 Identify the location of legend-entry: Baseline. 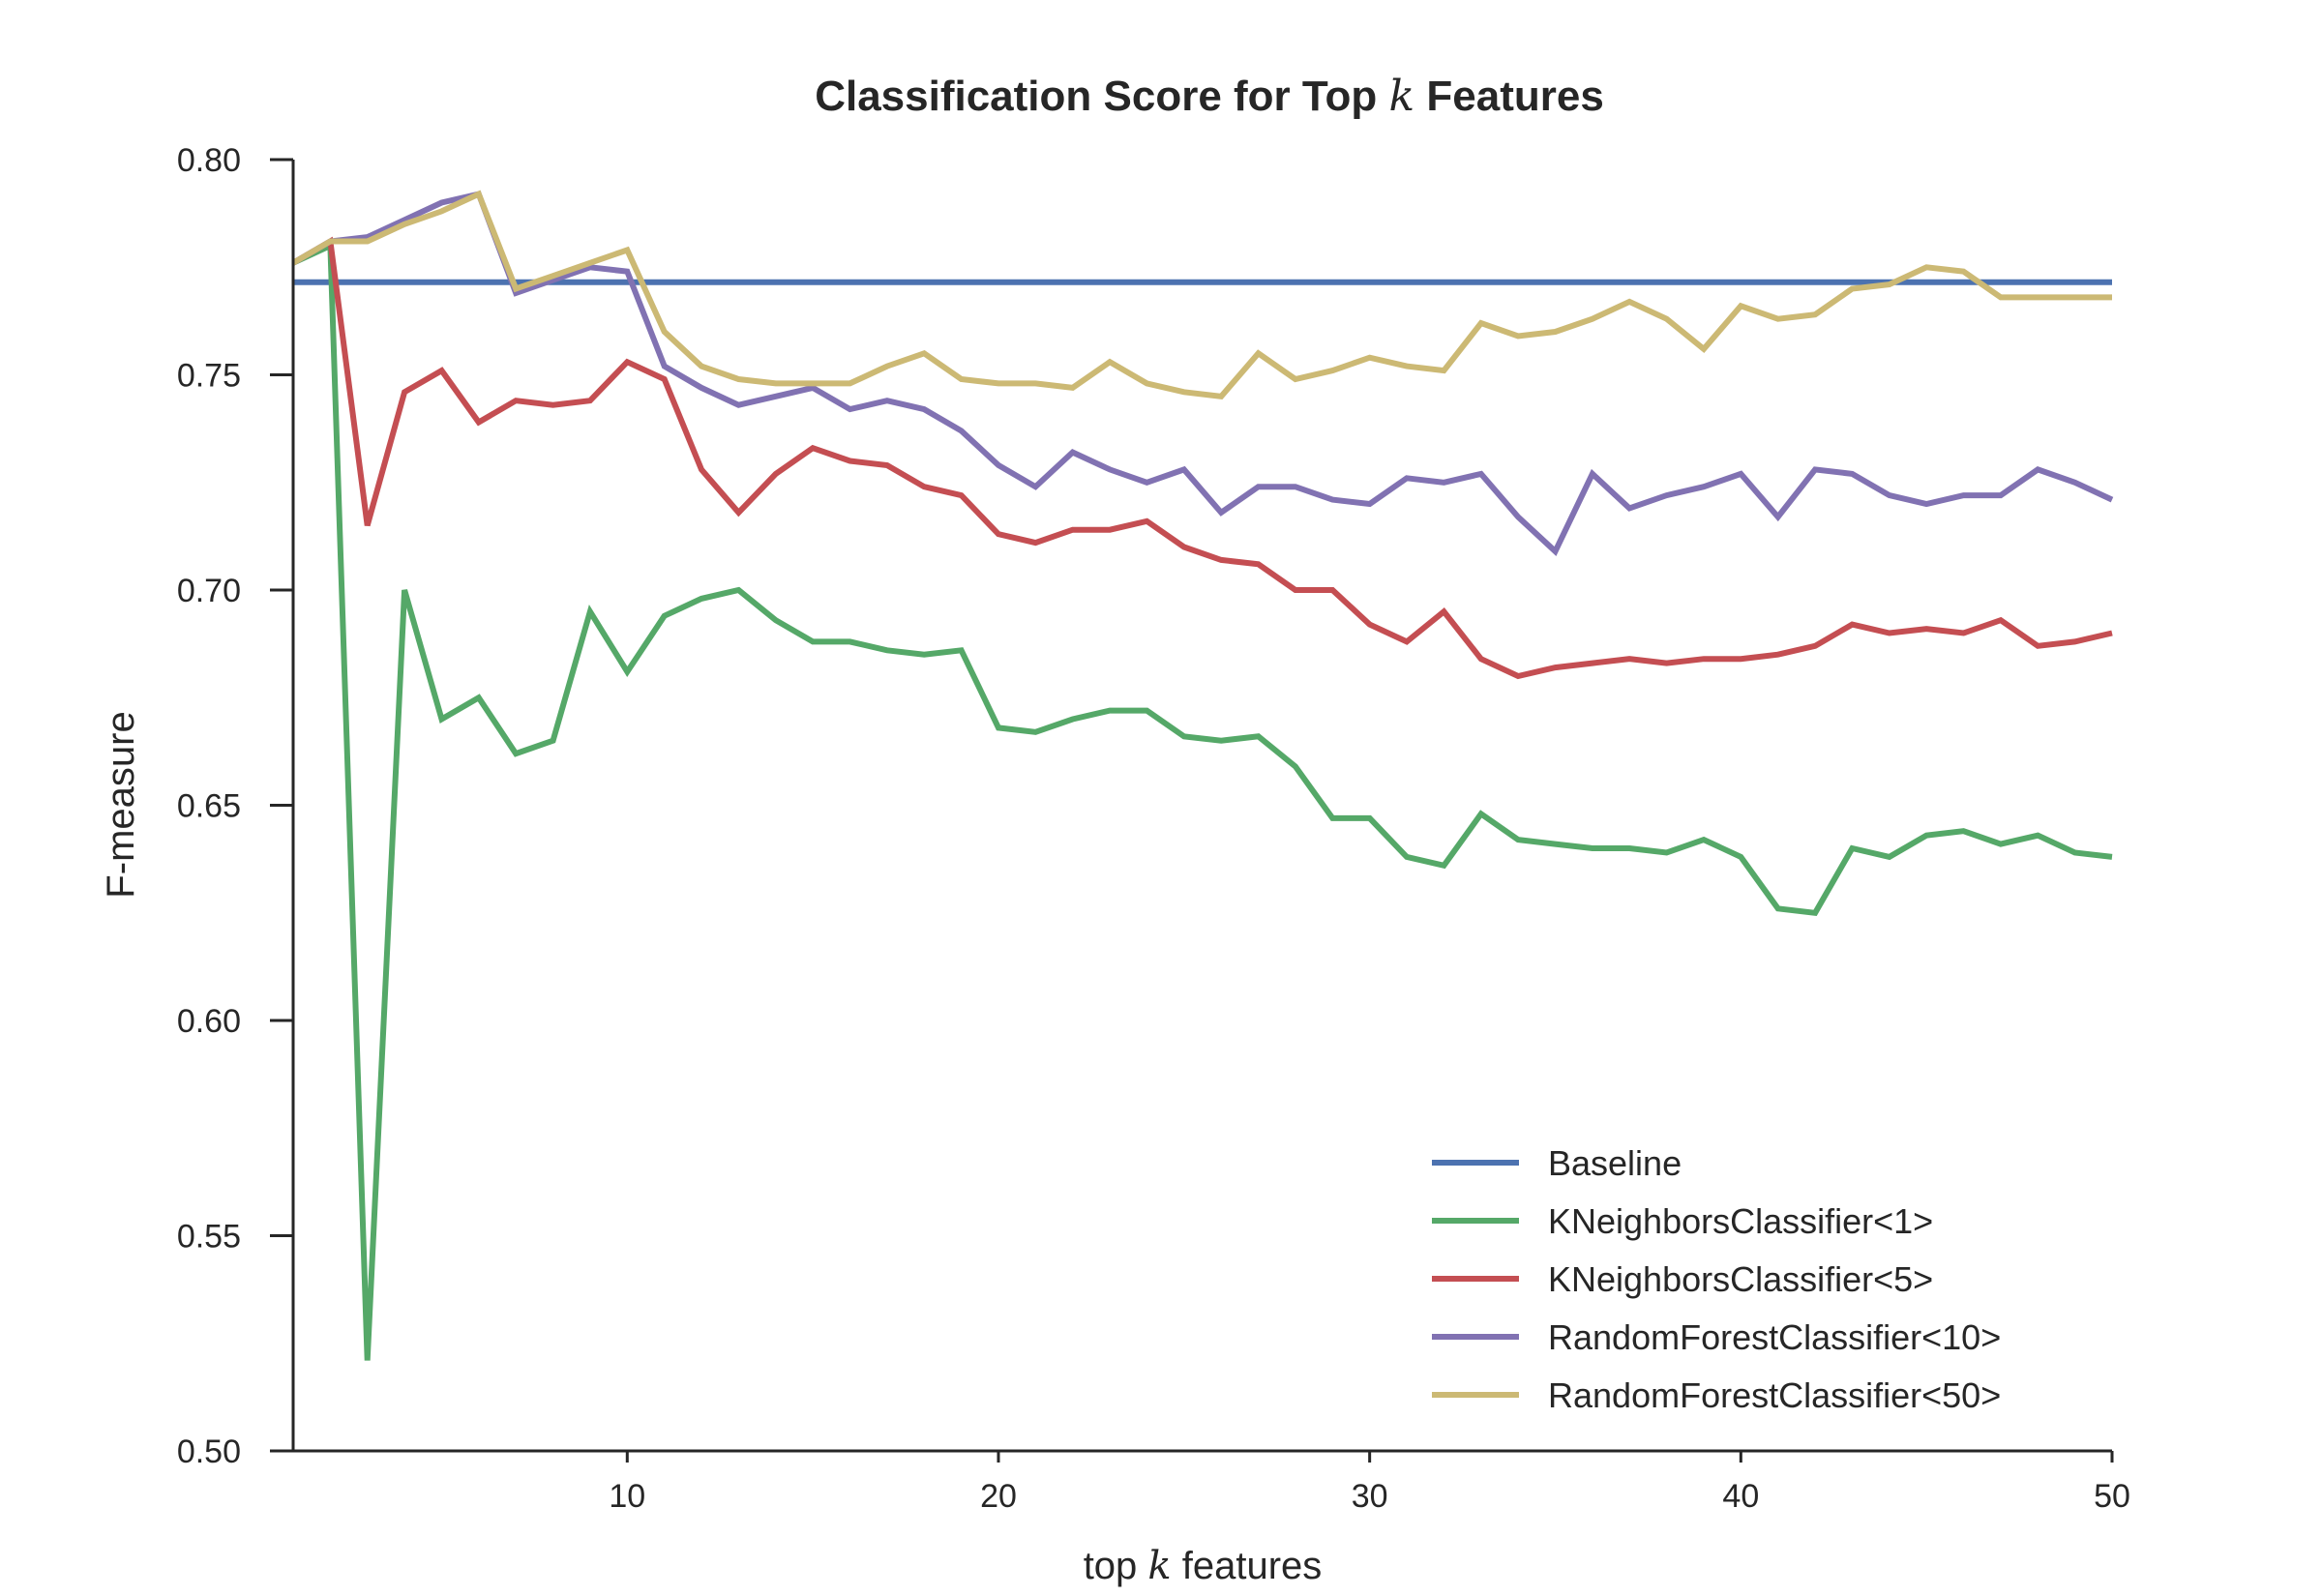
(1557, 1163).